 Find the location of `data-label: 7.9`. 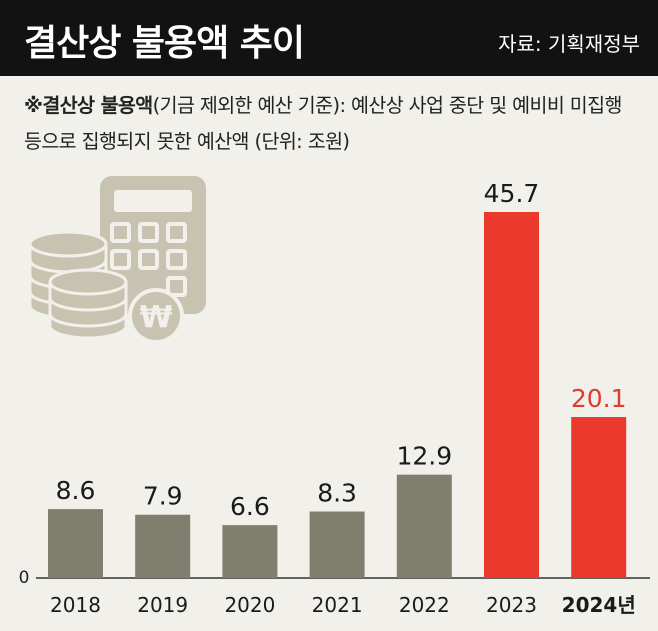

data-label: 7.9 is located at coordinates (163, 496).